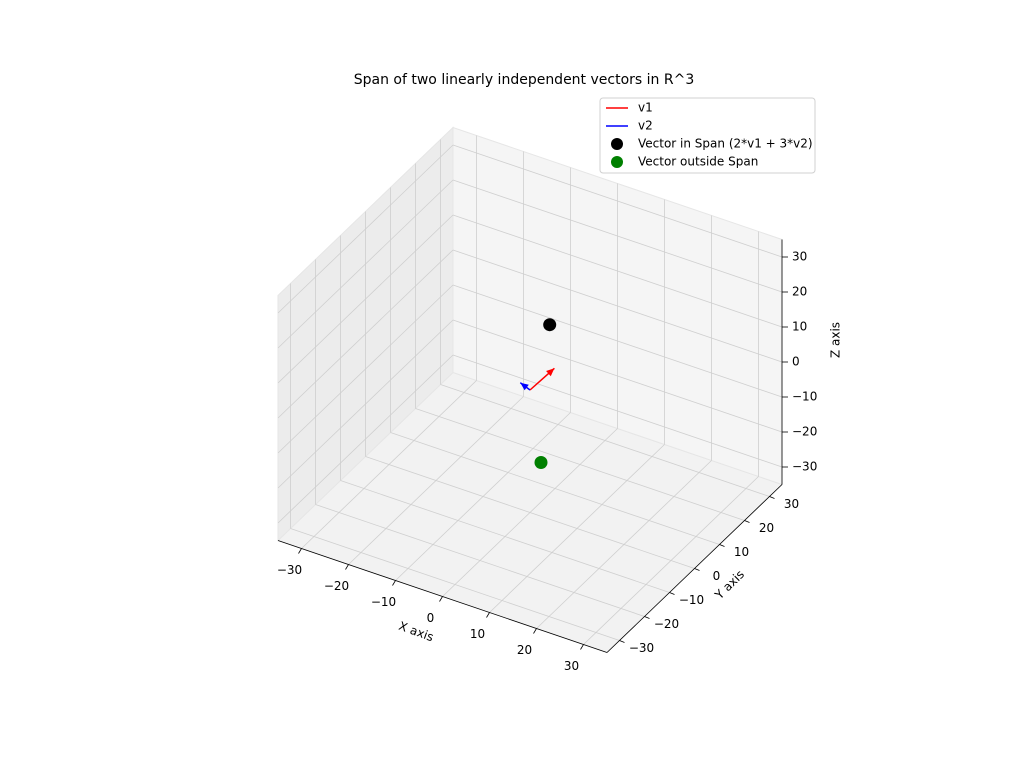 Image resolution: width=1024 pixels, height=768 pixels. What do you see at coordinates (766, 528) in the screenshot?
I see `y-tick-label: 20` at bounding box center [766, 528].